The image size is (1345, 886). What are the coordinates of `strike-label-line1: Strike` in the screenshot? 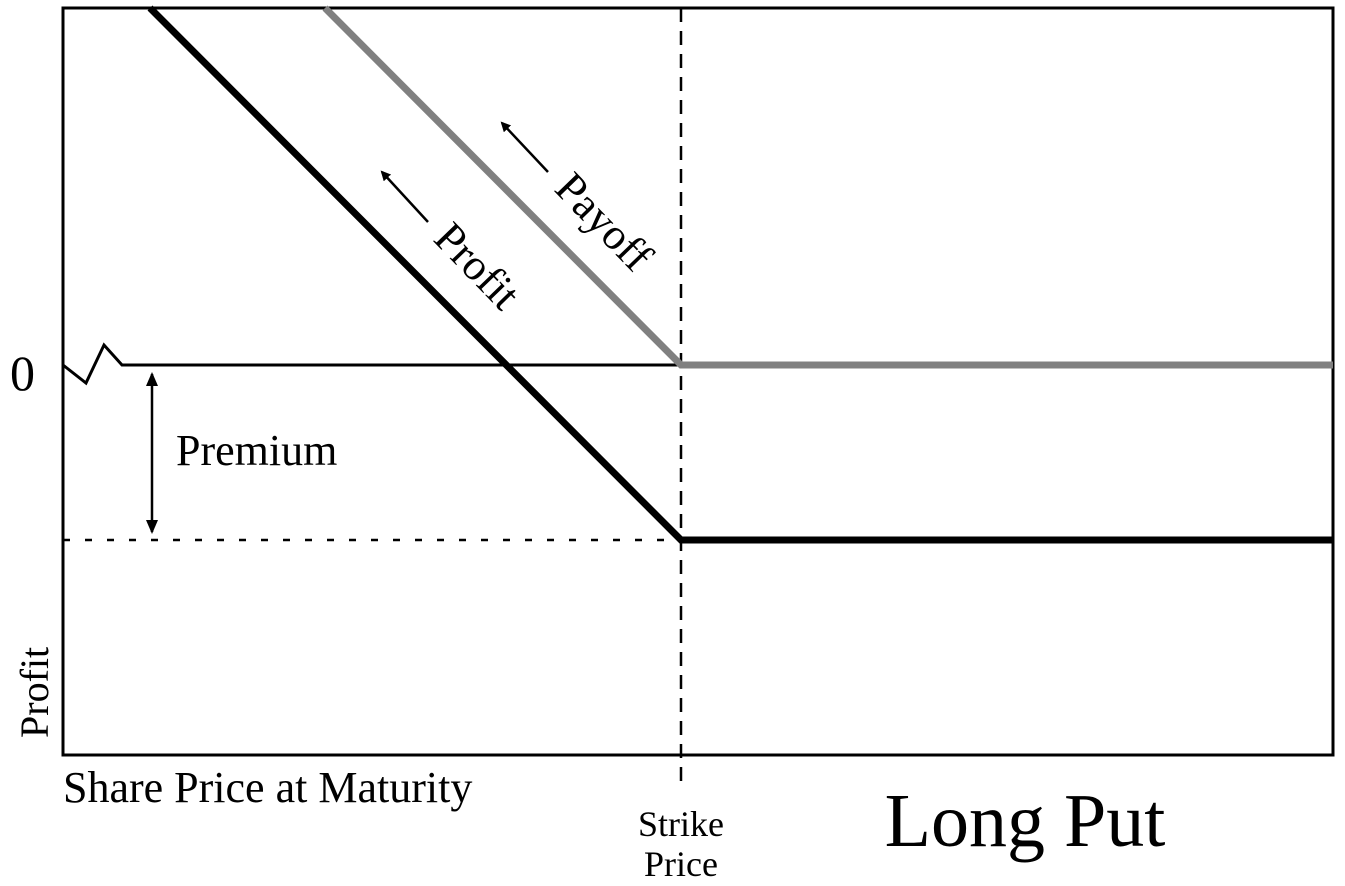 It's located at (681, 824).